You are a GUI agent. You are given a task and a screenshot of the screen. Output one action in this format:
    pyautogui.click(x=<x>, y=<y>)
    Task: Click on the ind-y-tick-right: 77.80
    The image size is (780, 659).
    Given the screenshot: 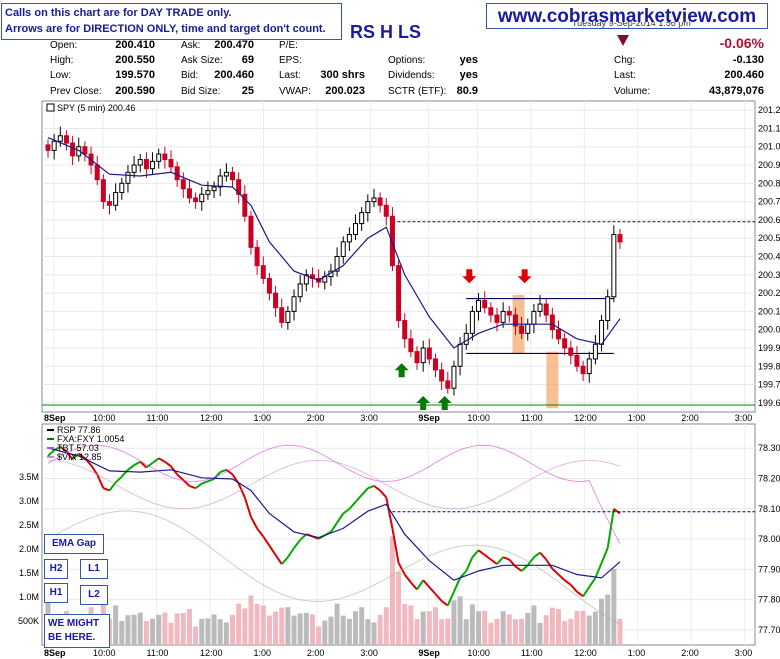 What is the action you would take?
    pyautogui.click(x=769, y=600)
    